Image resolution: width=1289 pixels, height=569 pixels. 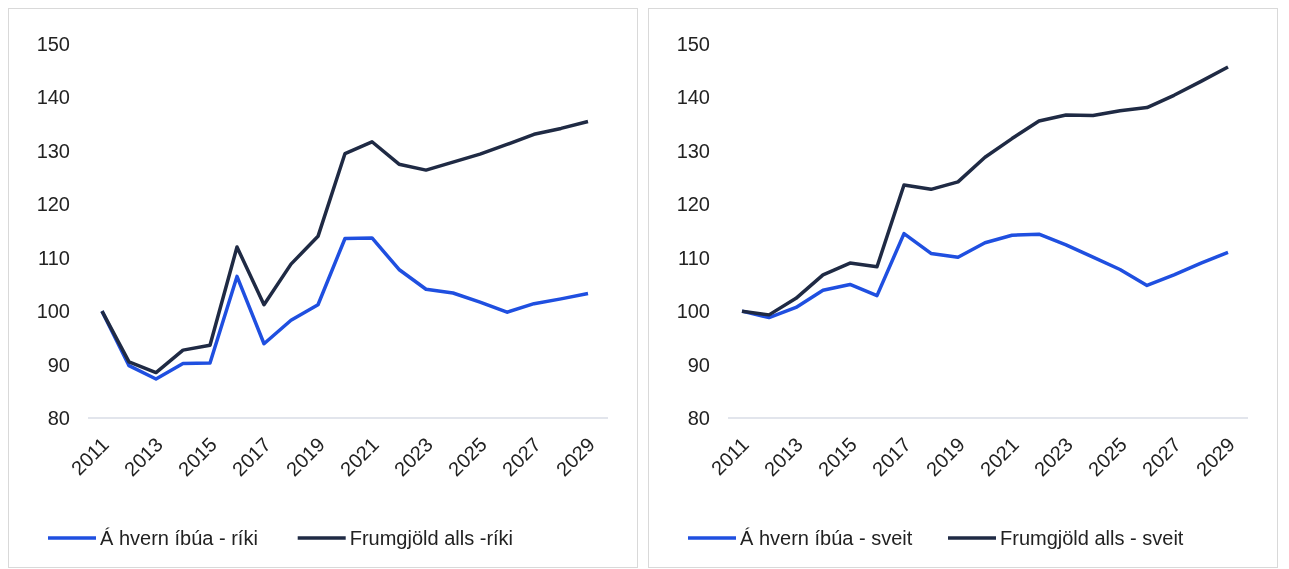 What do you see at coordinates (826, 538) in the screenshot?
I see `legend-label: Á hvern íbúa - sveit` at bounding box center [826, 538].